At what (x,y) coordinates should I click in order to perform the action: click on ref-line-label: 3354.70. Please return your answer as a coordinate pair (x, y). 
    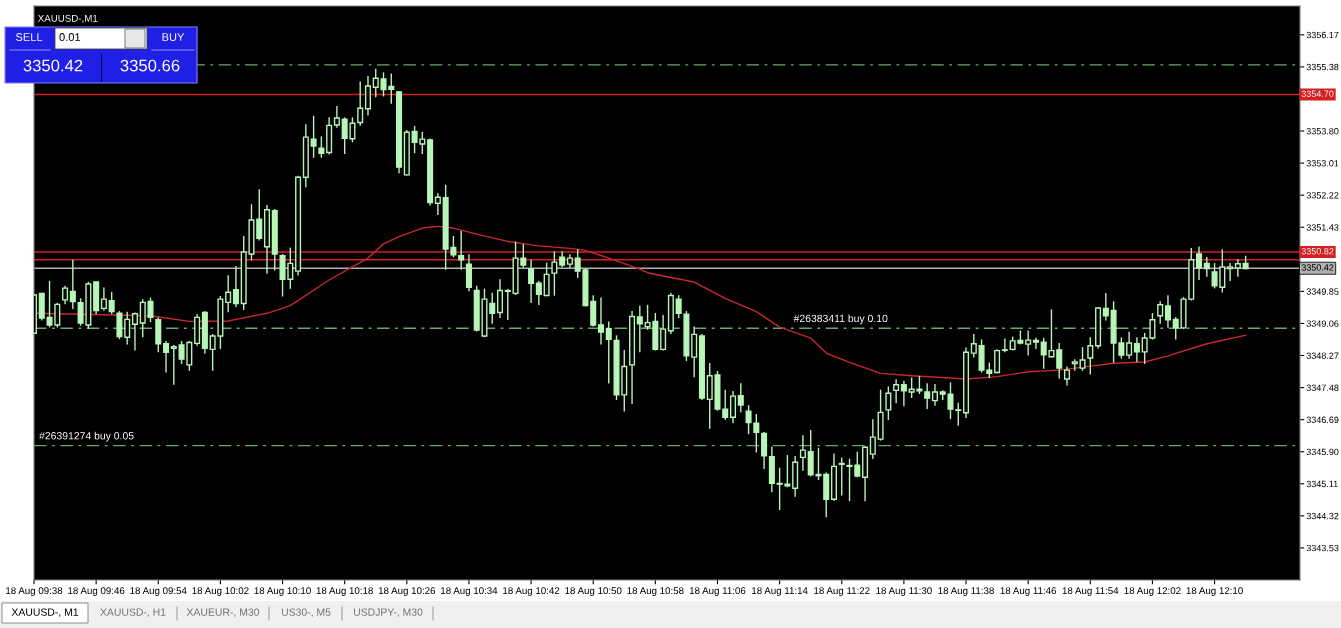
    Looking at the image, I should click on (1317, 93).